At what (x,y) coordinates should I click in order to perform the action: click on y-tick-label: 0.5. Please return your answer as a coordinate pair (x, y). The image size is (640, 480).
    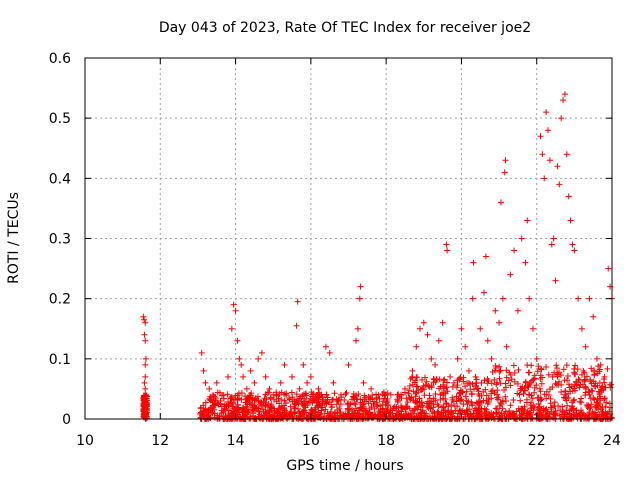
    Looking at the image, I should click on (60, 119).